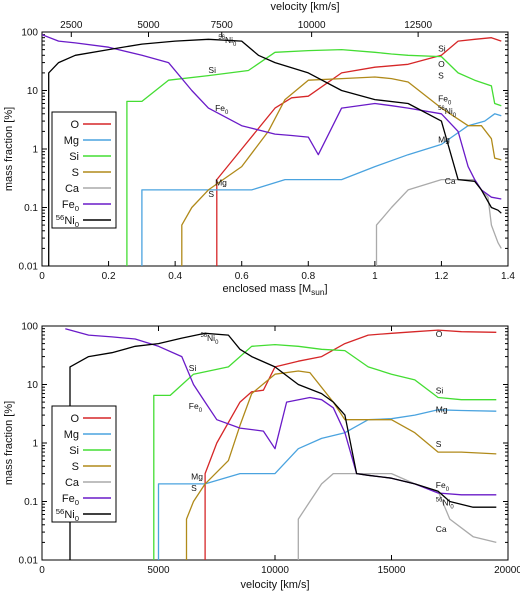 Image resolution: width=520 pixels, height=598 pixels. Describe the element at coordinates (158, 570) in the screenshot. I see `x-tick-label: 5000` at that location.